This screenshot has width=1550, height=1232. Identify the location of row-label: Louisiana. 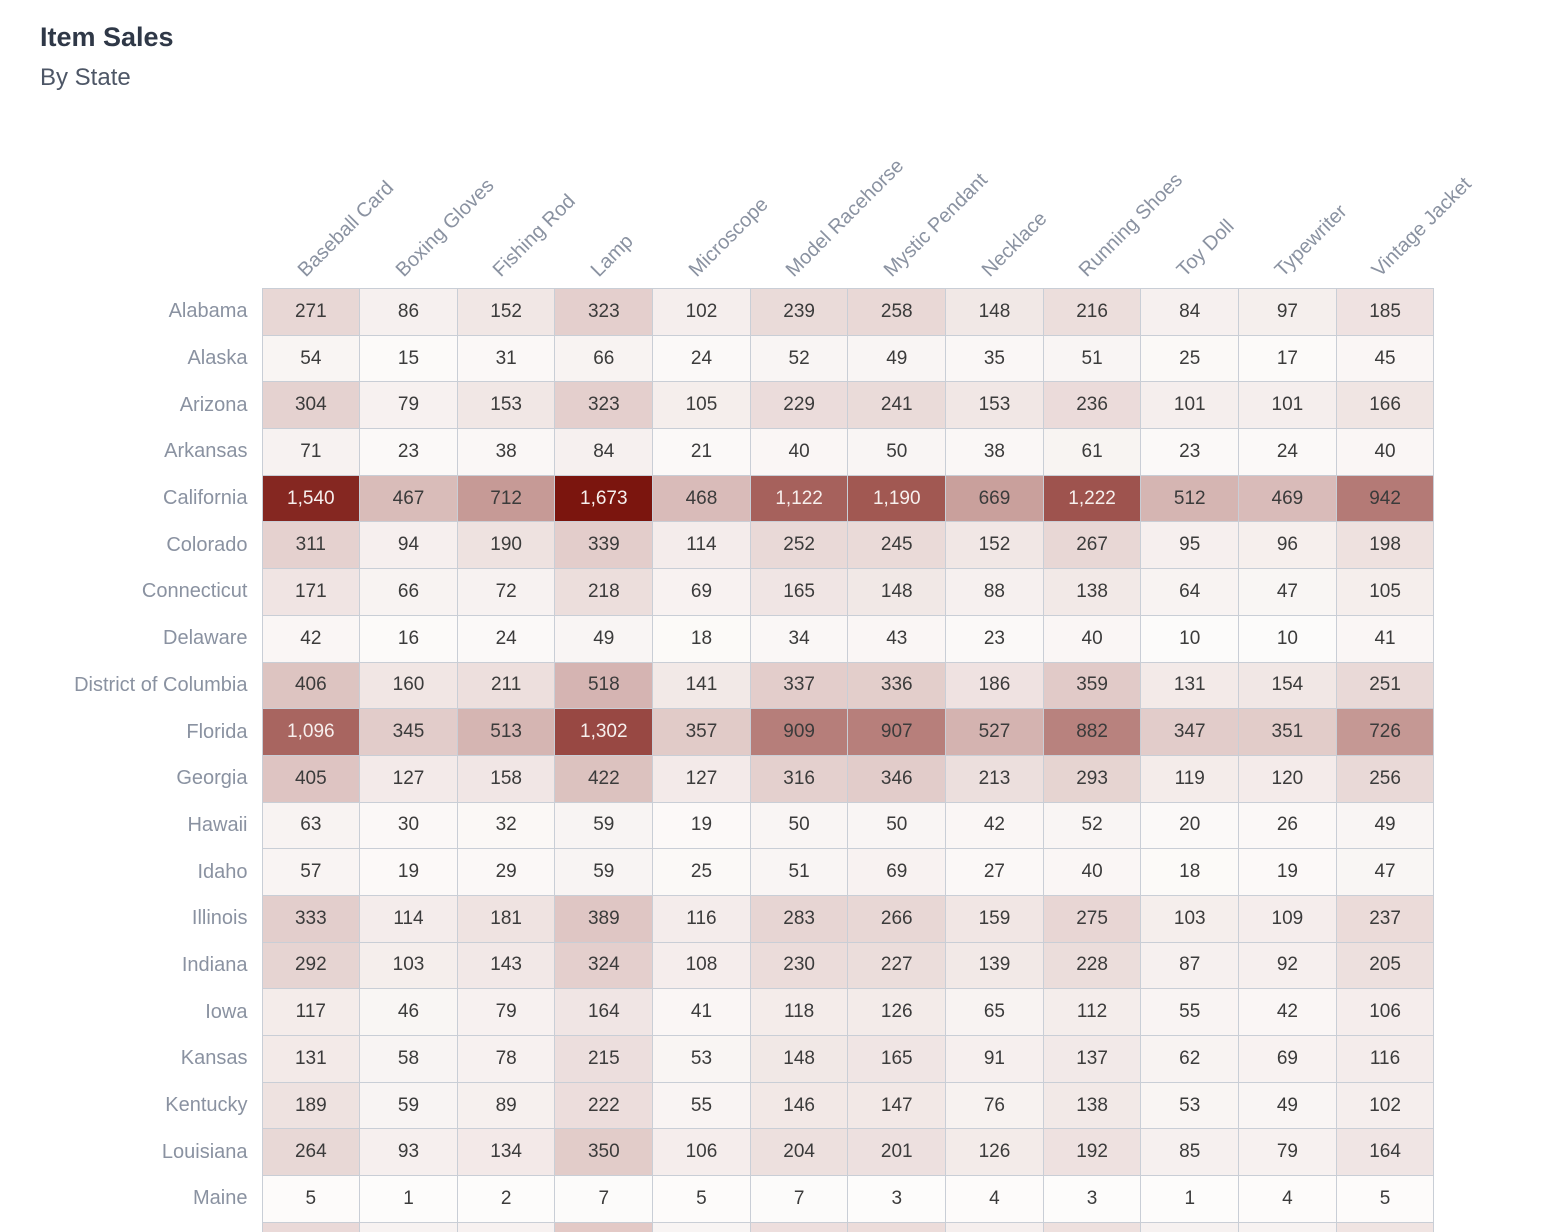
(131, 1152).